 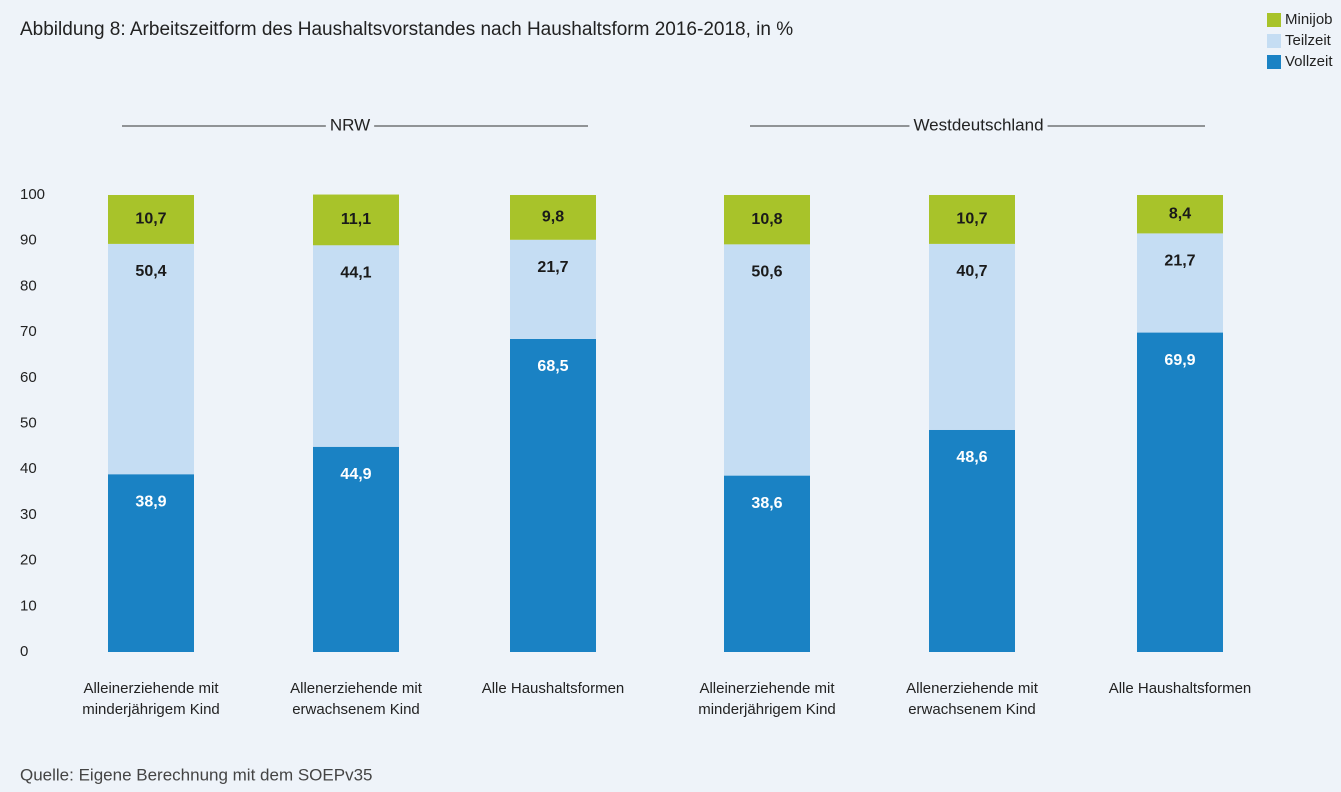 What do you see at coordinates (28, 240) in the screenshot?
I see `y-tick-label: 90` at bounding box center [28, 240].